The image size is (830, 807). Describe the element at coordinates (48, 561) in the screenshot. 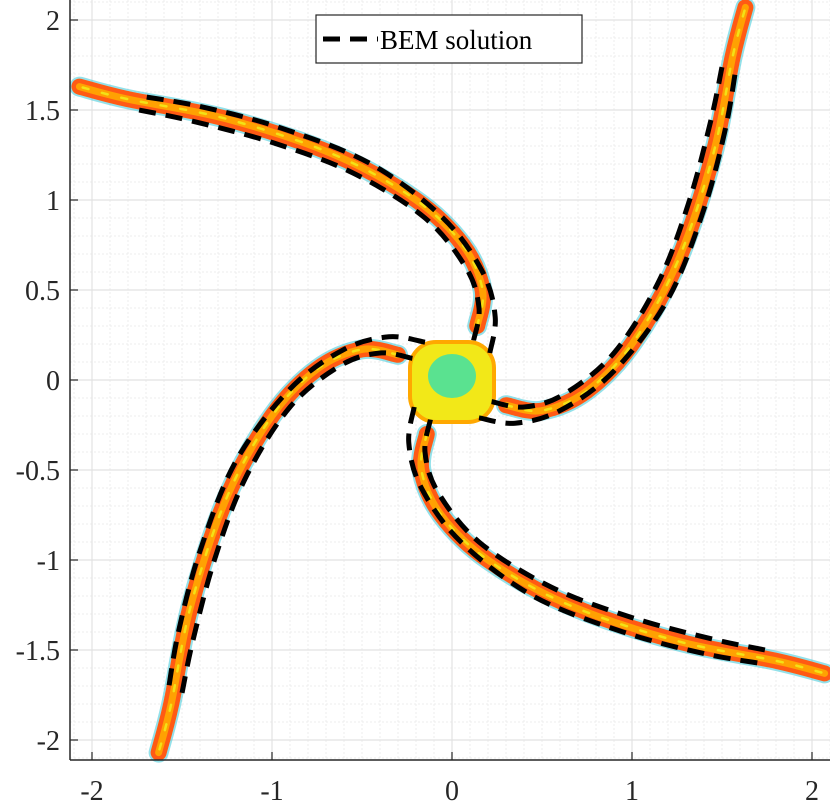

I see `y-tick-label: -1` at that location.